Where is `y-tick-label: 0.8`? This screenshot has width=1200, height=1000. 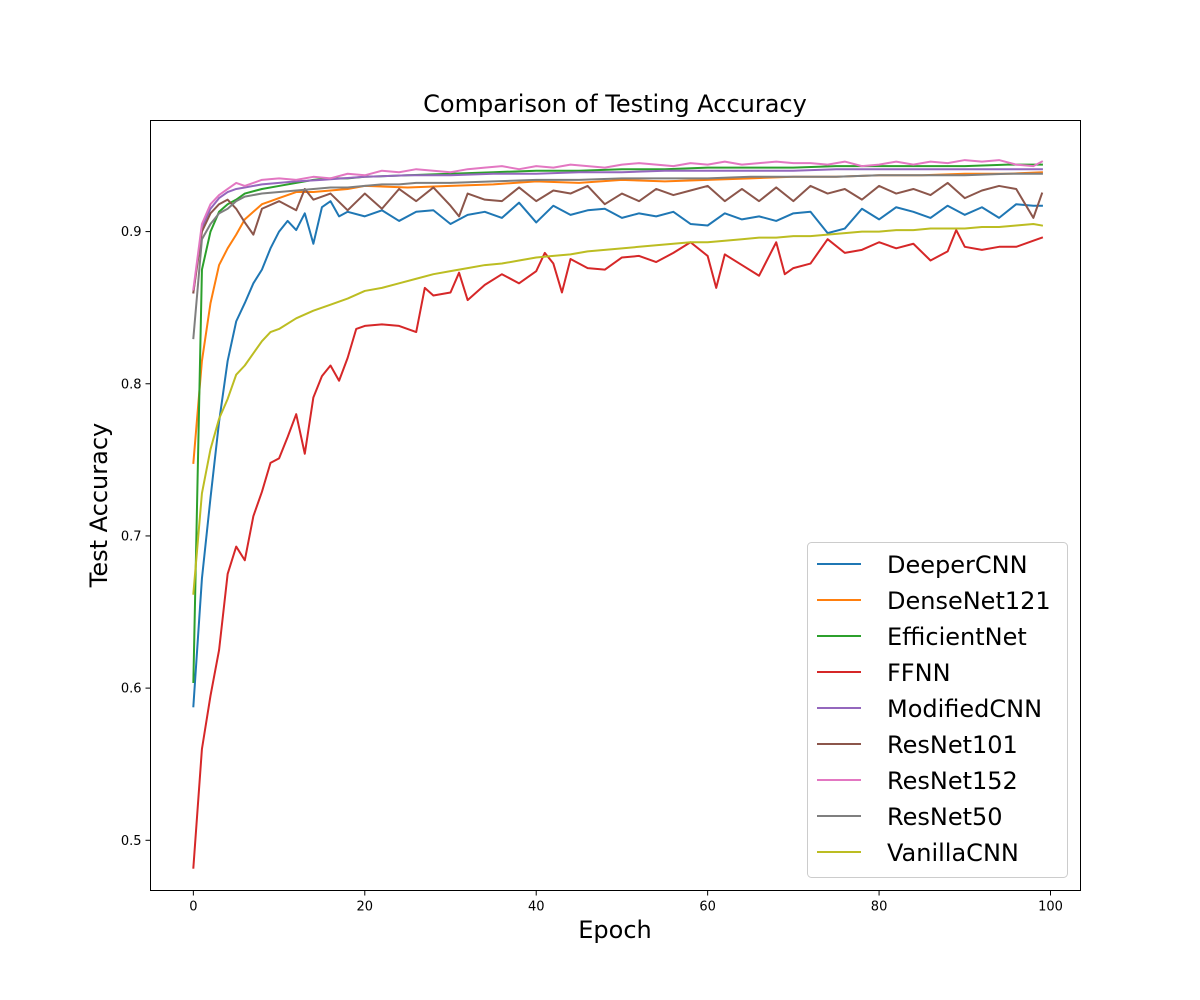
y-tick-label: 0.8 is located at coordinates (131, 384).